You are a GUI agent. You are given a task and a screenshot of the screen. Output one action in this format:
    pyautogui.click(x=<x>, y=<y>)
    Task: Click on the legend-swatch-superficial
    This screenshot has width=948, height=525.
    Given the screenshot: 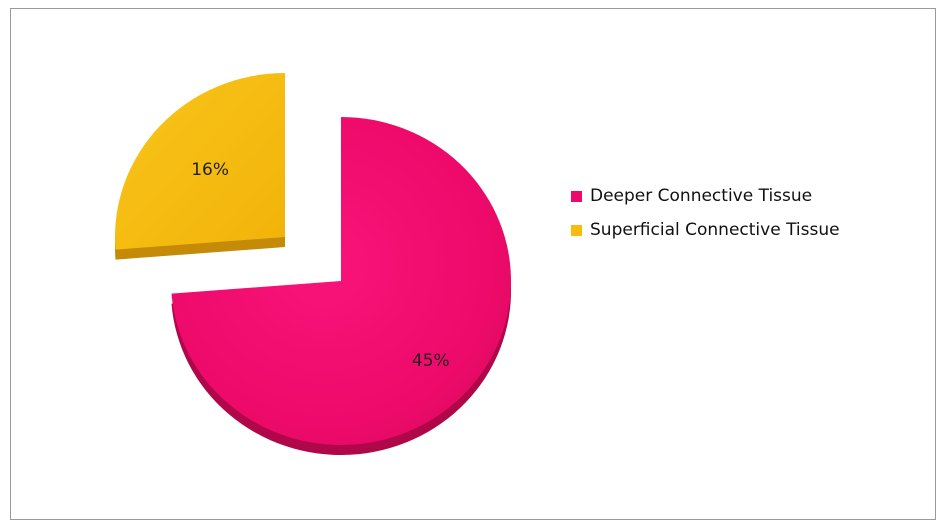 What is the action you would take?
    pyautogui.click(x=576, y=230)
    